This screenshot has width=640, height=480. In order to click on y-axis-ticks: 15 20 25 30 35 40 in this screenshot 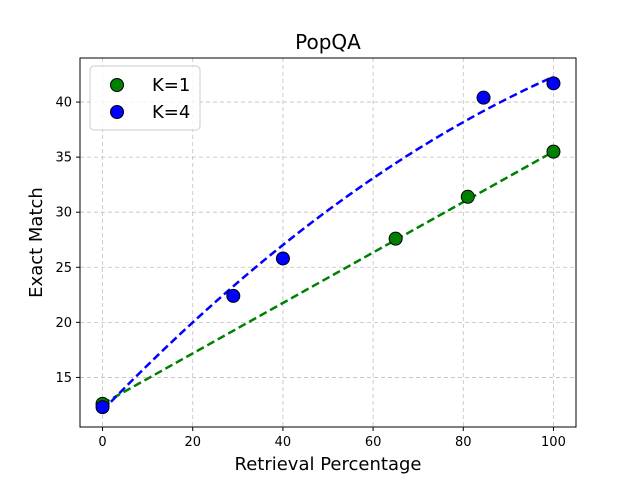, I will do `click(67, 241)`.